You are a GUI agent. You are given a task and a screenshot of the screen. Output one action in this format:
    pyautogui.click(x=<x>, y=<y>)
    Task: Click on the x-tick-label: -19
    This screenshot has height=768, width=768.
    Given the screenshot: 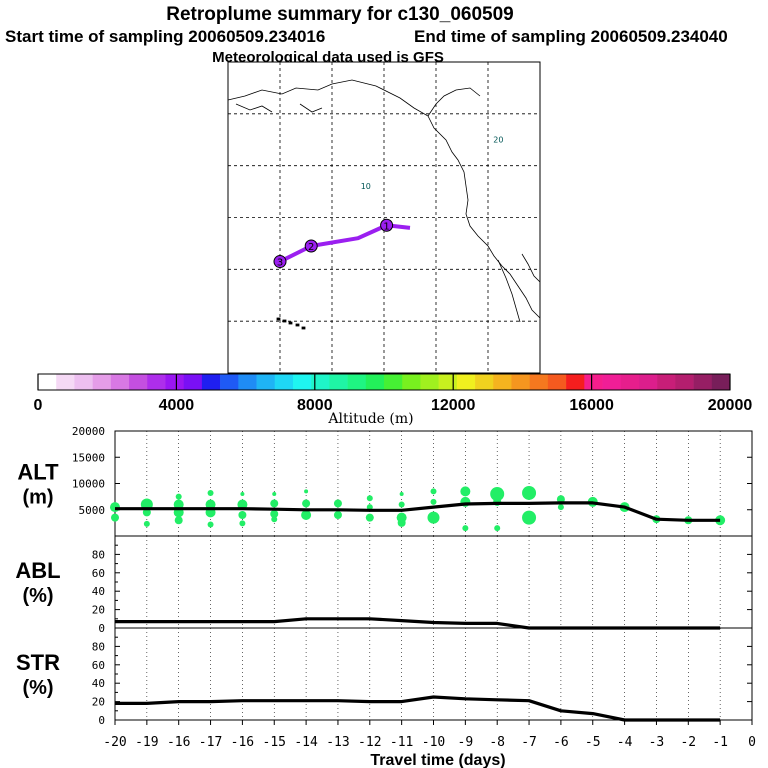 What is the action you would take?
    pyautogui.click(x=146, y=742)
    